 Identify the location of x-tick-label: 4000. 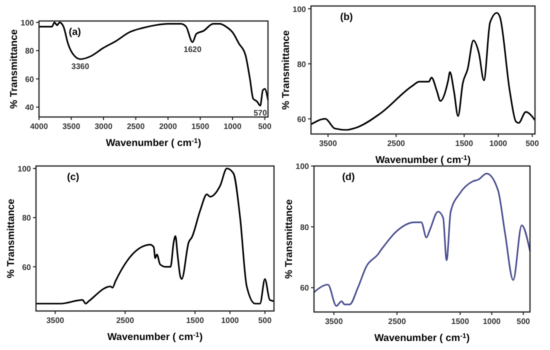
(39, 126).